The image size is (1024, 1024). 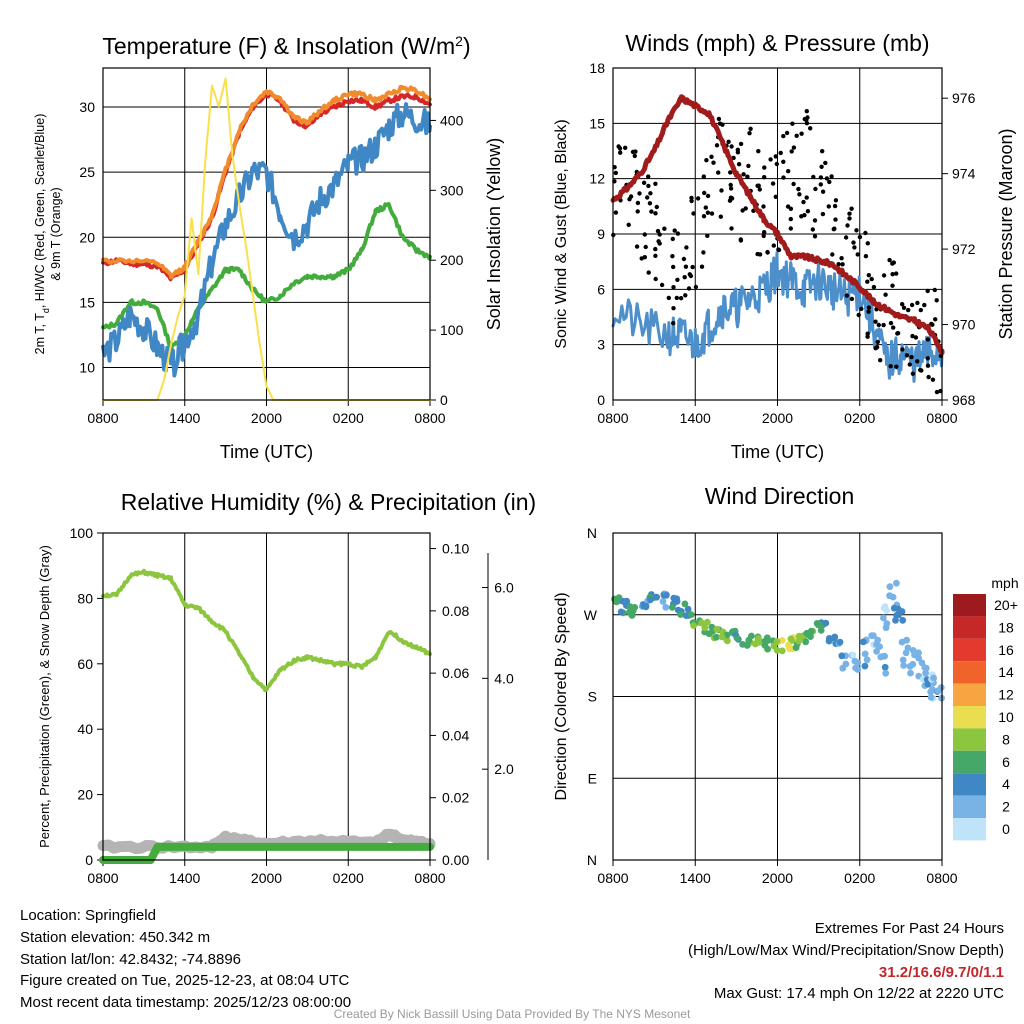 I want to click on series-line-relative-humidity, so click(x=266, y=630).